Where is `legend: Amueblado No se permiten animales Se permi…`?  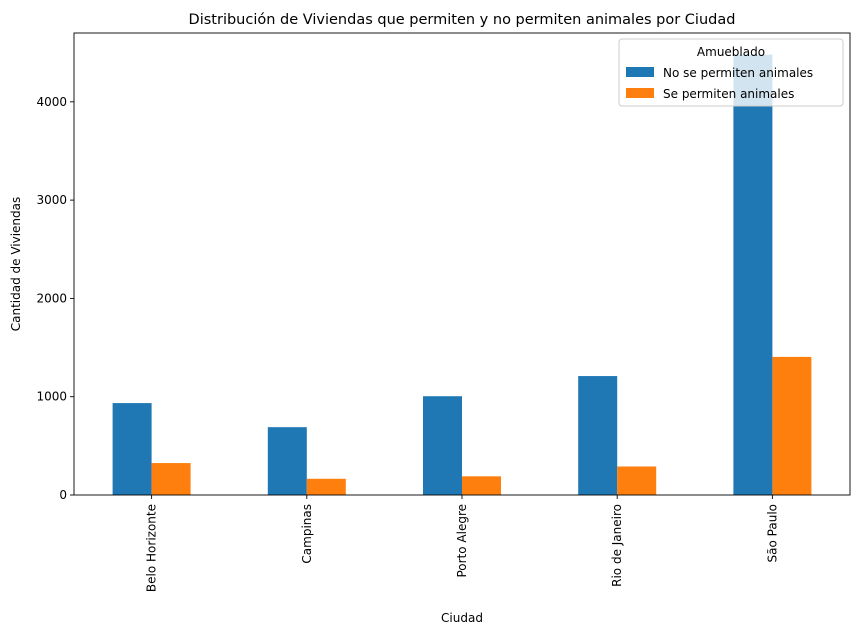 legend: Amueblado No se permiten animales Se permi… is located at coordinates (731, 72).